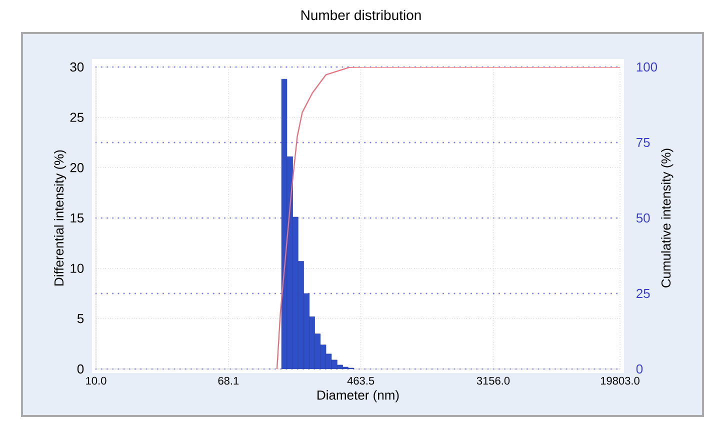  Describe the element at coordinates (80, 369) in the screenshot. I see `y-tick-label: 0` at that location.